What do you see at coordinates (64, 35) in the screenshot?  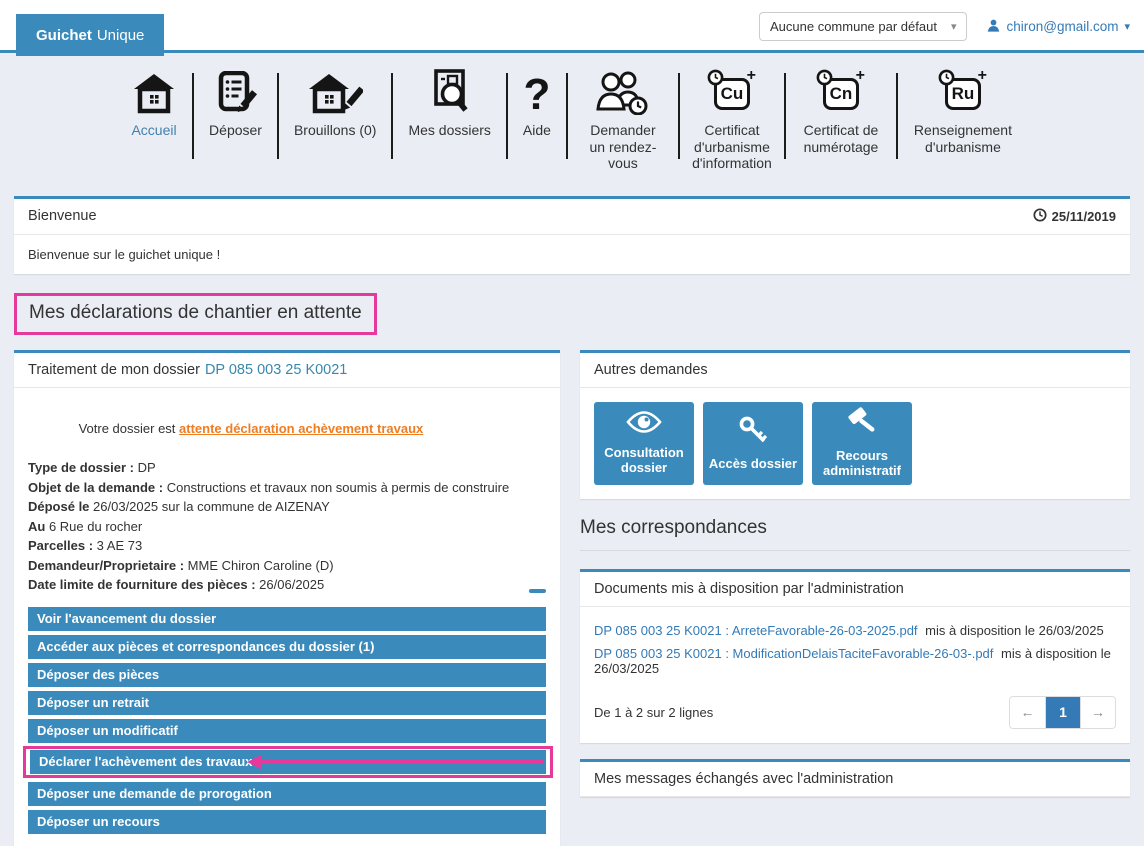 I see `brand-bold: Guichet` at bounding box center [64, 35].